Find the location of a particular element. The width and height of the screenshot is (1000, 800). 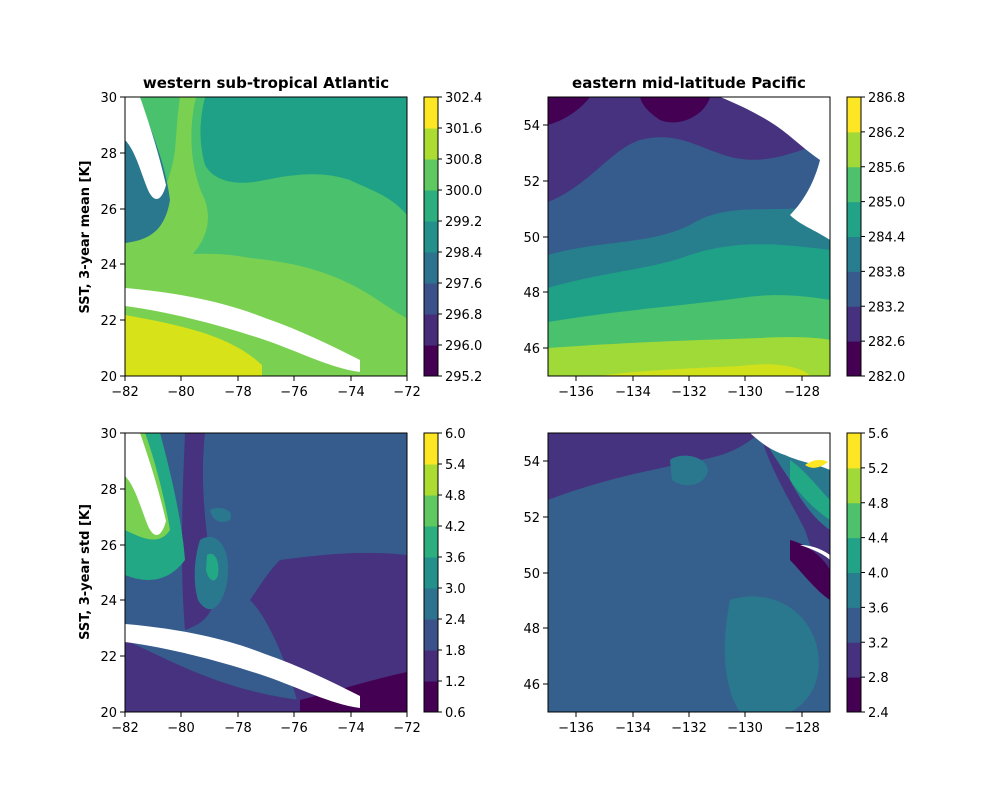

colorbar-tick-label: 5.6 is located at coordinates (878, 434).